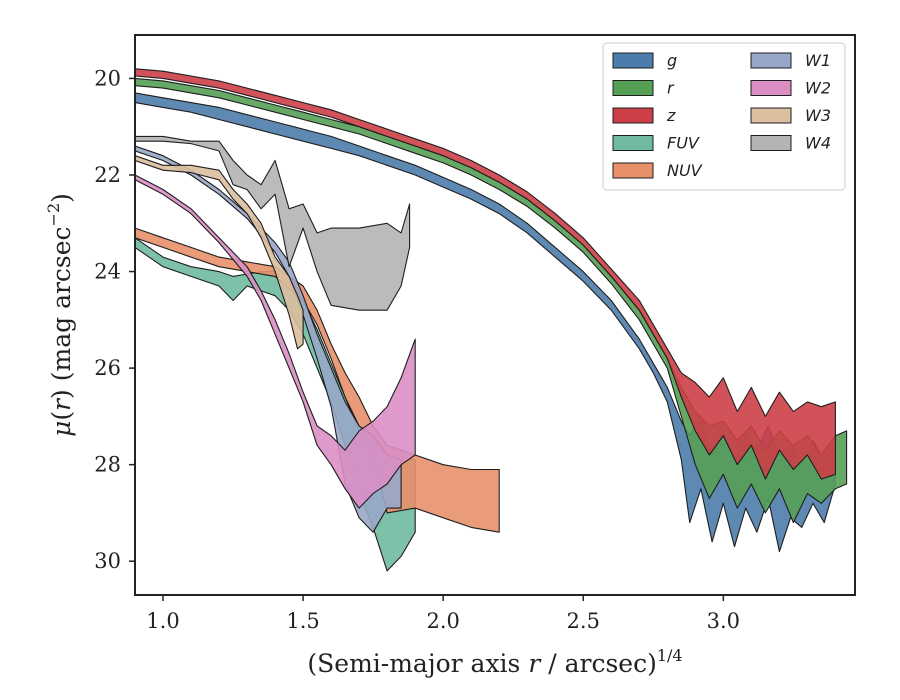  Describe the element at coordinates (162, 621) in the screenshot. I see `x-tick-label: 1.0` at that location.